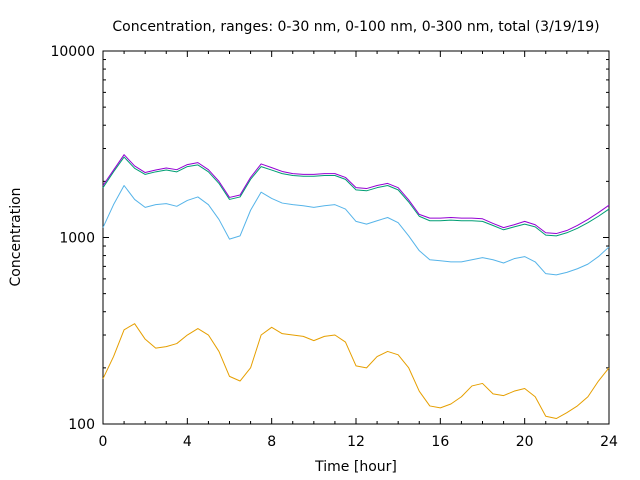  Describe the element at coordinates (356, 442) in the screenshot. I see `x-tick-label: 12` at that location.